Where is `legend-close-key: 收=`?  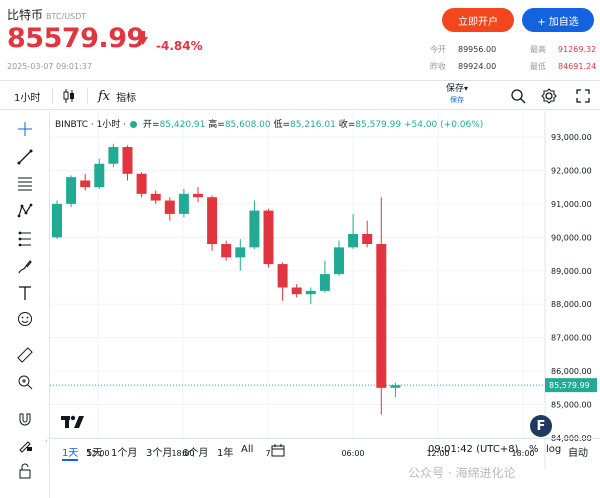
legend-close-key: 收= is located at coordinates (347, 125).